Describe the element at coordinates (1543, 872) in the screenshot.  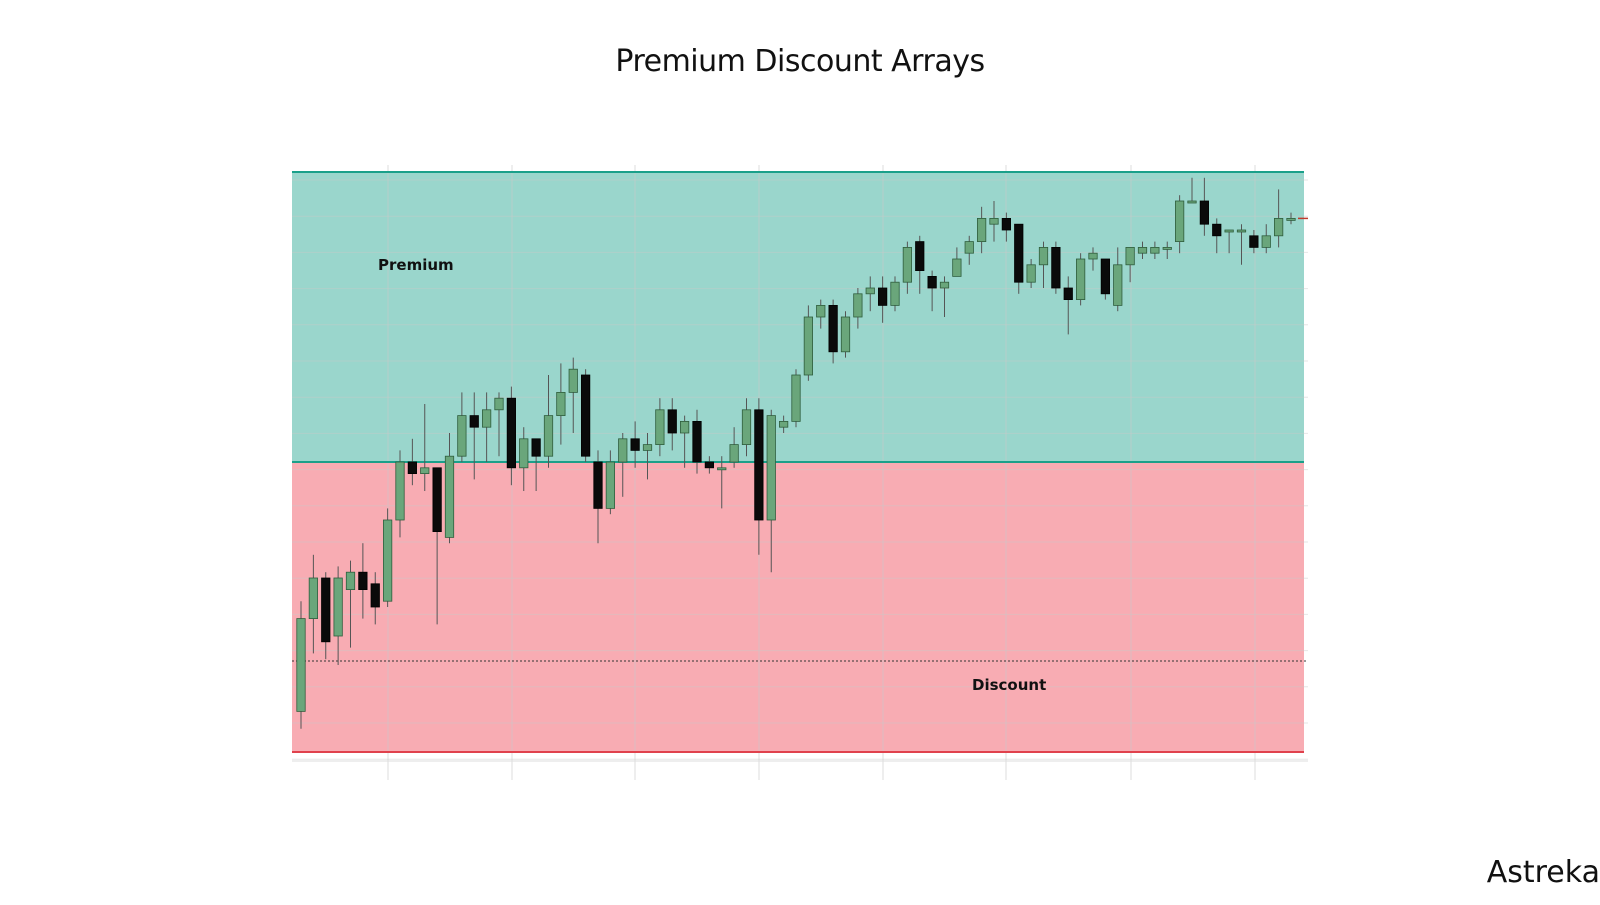
I see `watermark-text: Astreka` at that location.